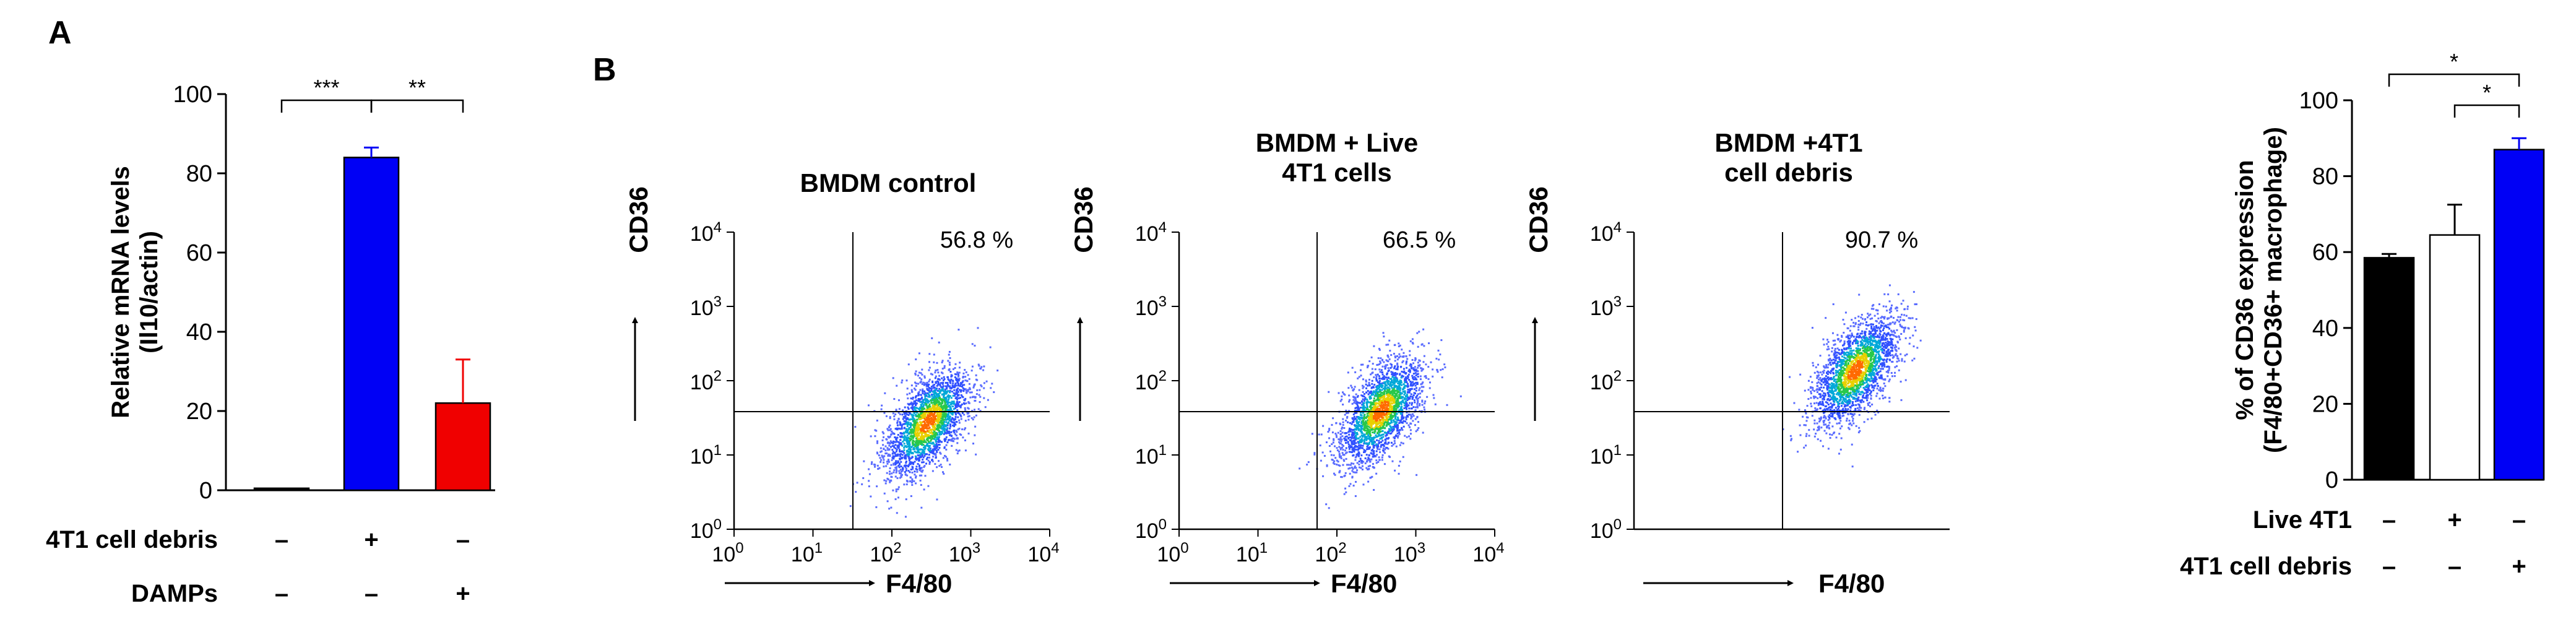  I want to click on condition-mark: –, so click(371, 593).